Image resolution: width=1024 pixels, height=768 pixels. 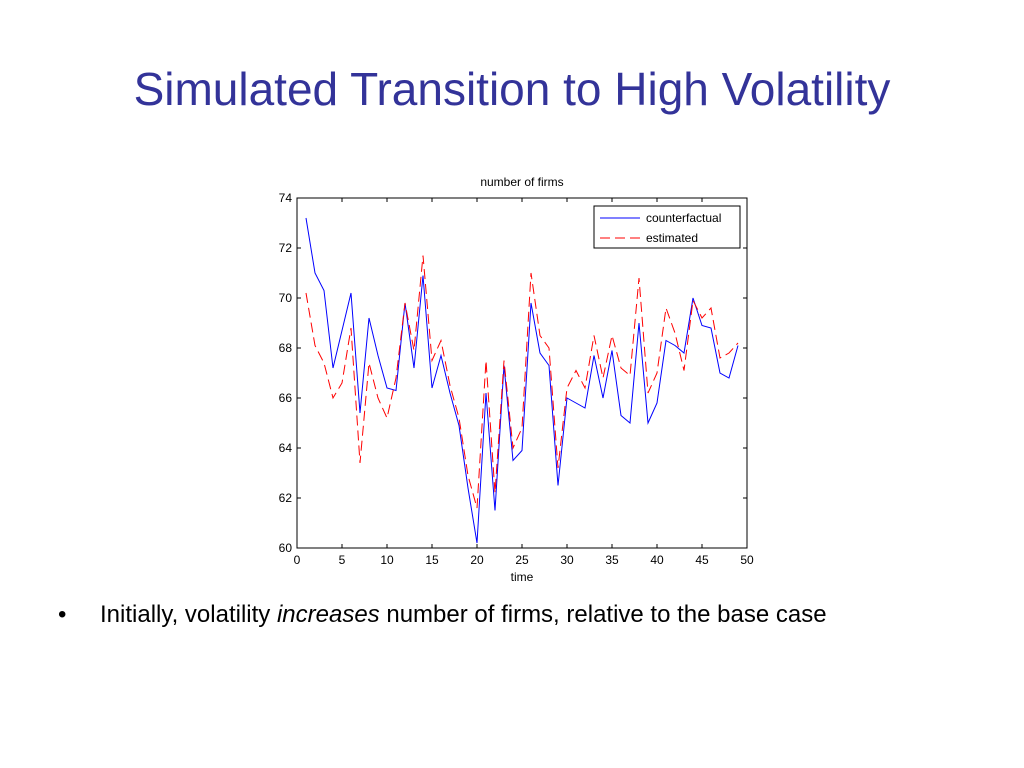 What do you see at coordinates (286, 198) in the screenshot?
I see `y-tick-label: 74` at bounding box center [286, 198].